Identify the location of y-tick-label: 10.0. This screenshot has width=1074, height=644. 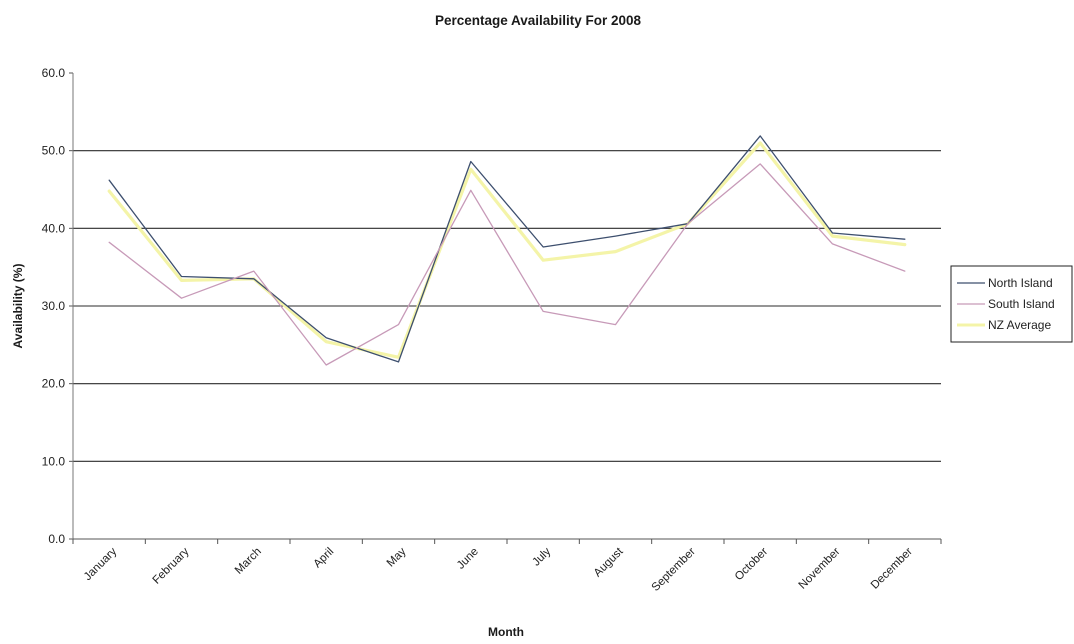
(54, 461).